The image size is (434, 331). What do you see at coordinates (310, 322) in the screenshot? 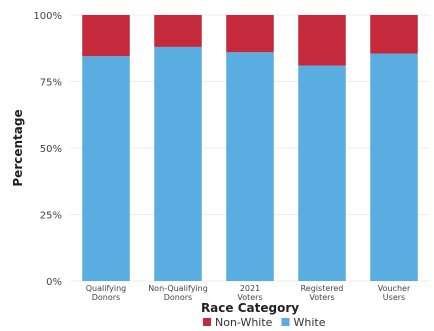
I see `legend-label: White` at bounding box center [310, 322].